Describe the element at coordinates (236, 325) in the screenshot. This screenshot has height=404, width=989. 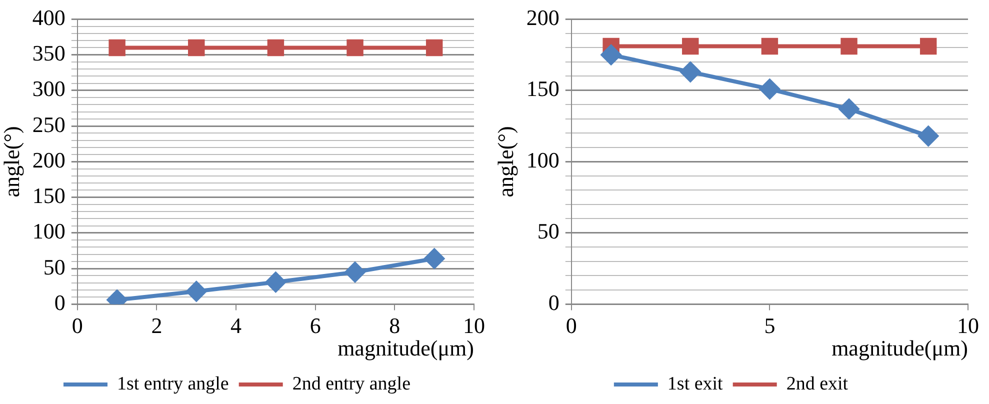
I see `x-tick-label: 4` at that location.